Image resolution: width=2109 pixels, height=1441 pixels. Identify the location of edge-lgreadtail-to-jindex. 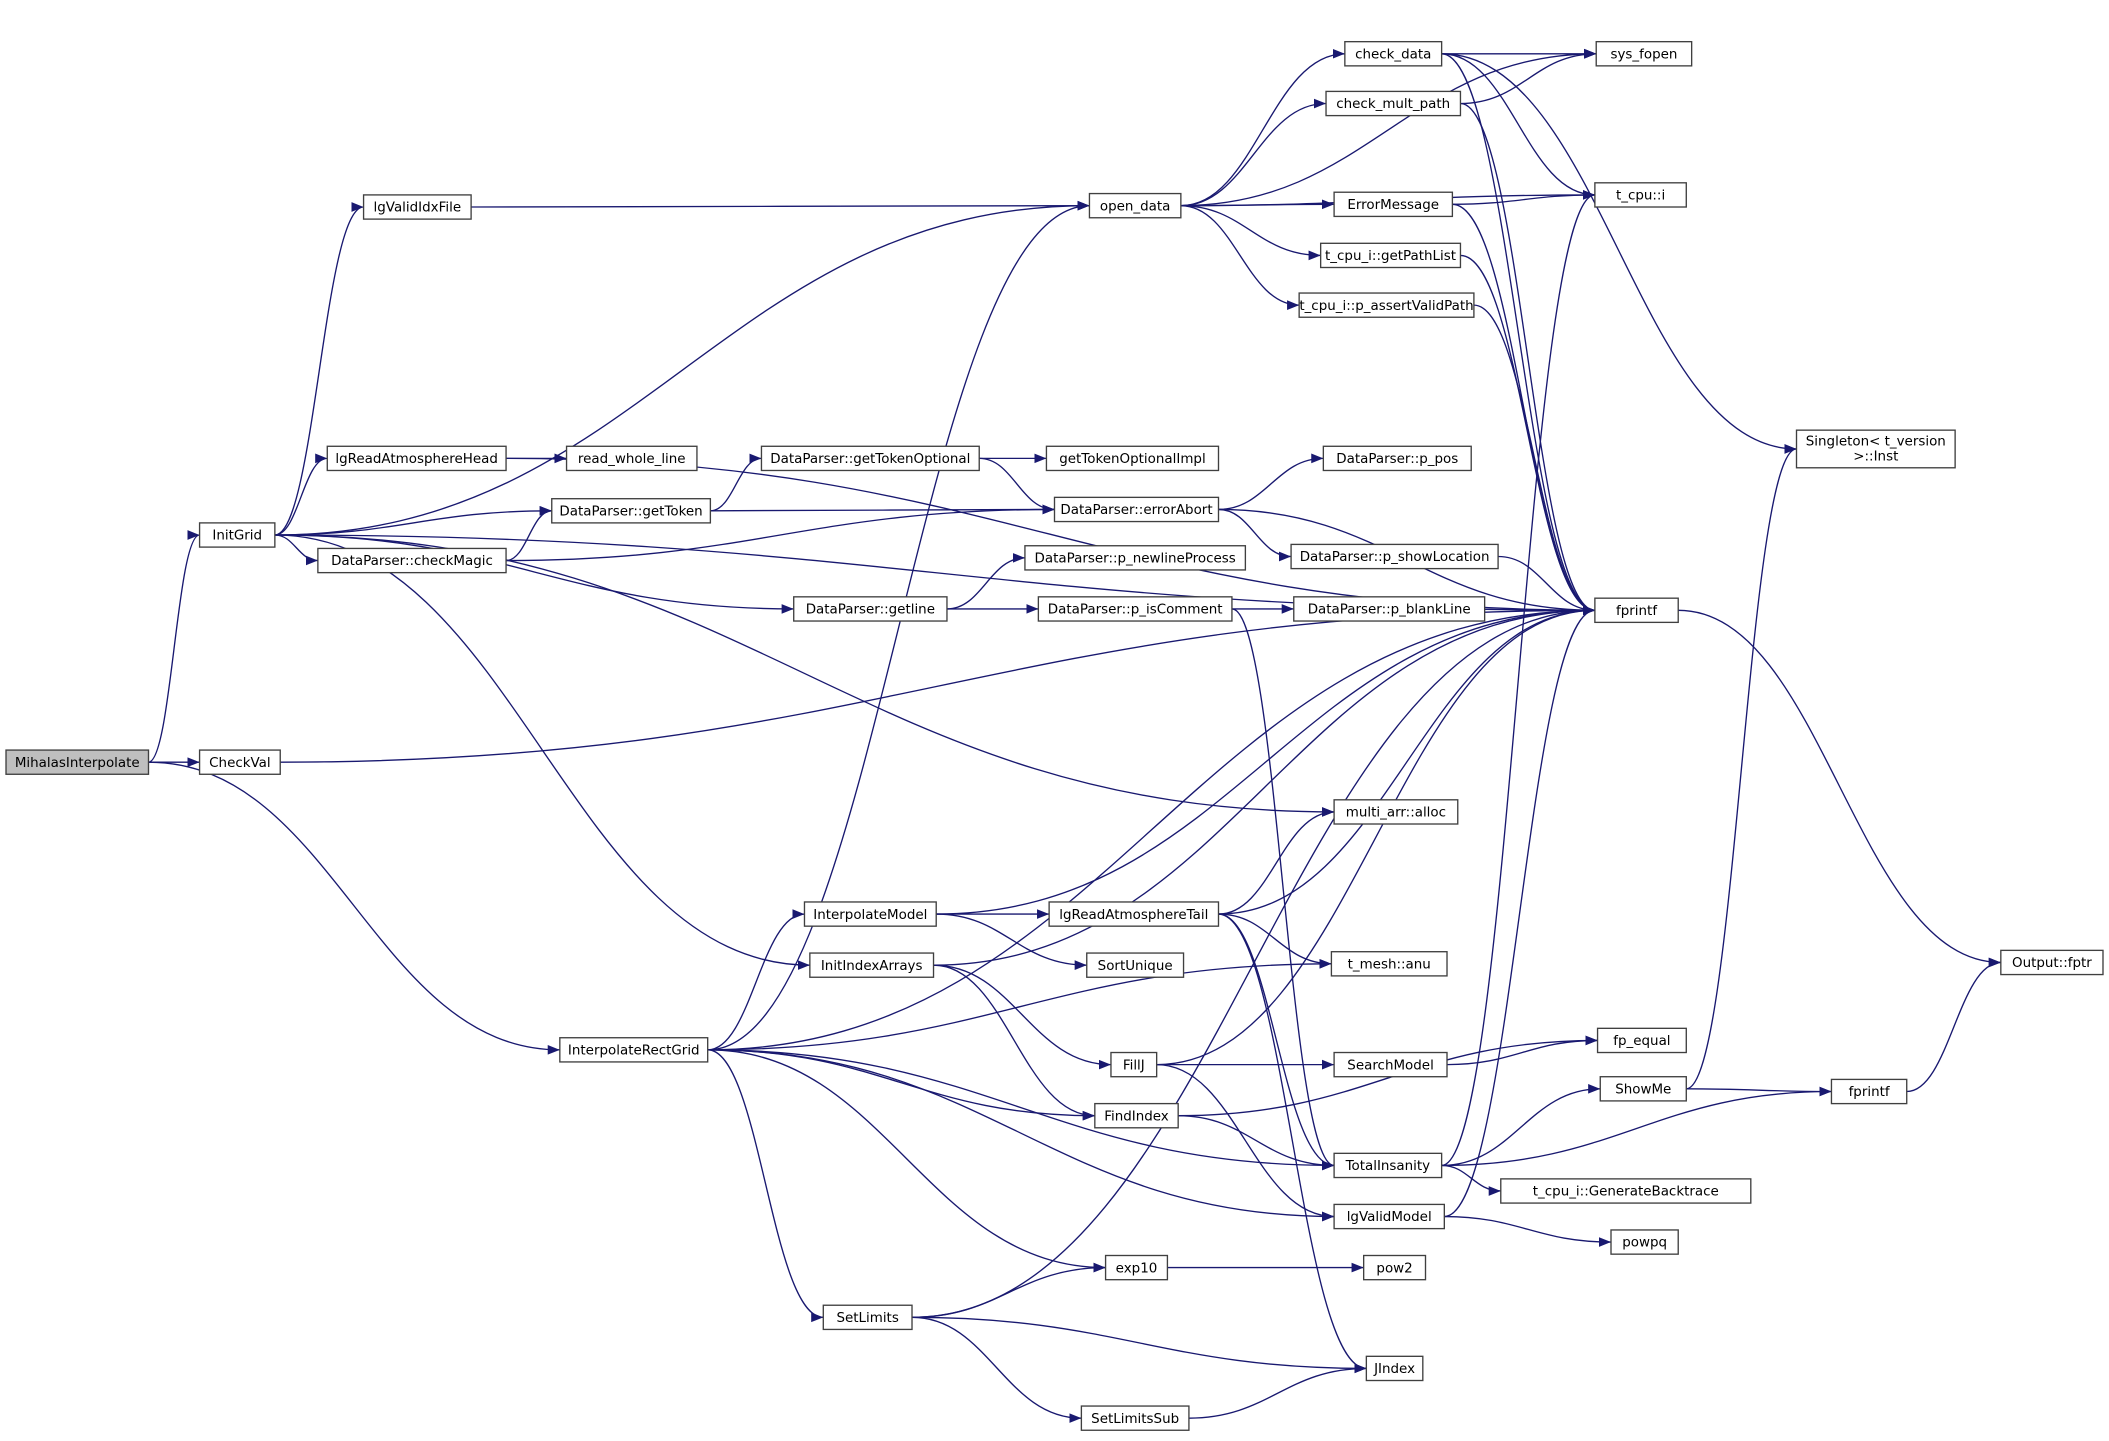
(1292, 1143).